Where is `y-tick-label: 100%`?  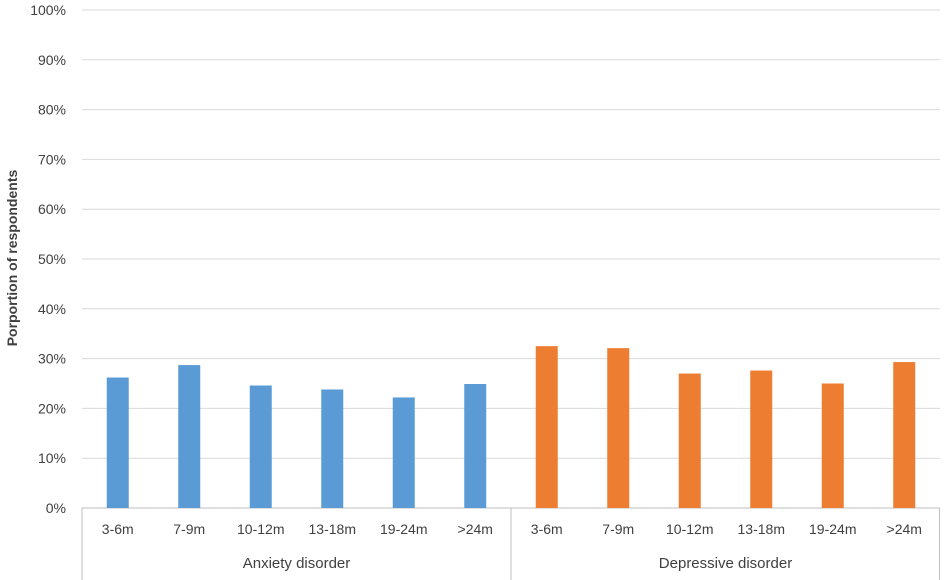 y-tick-label: 100% is located at coordinates (48, 10).